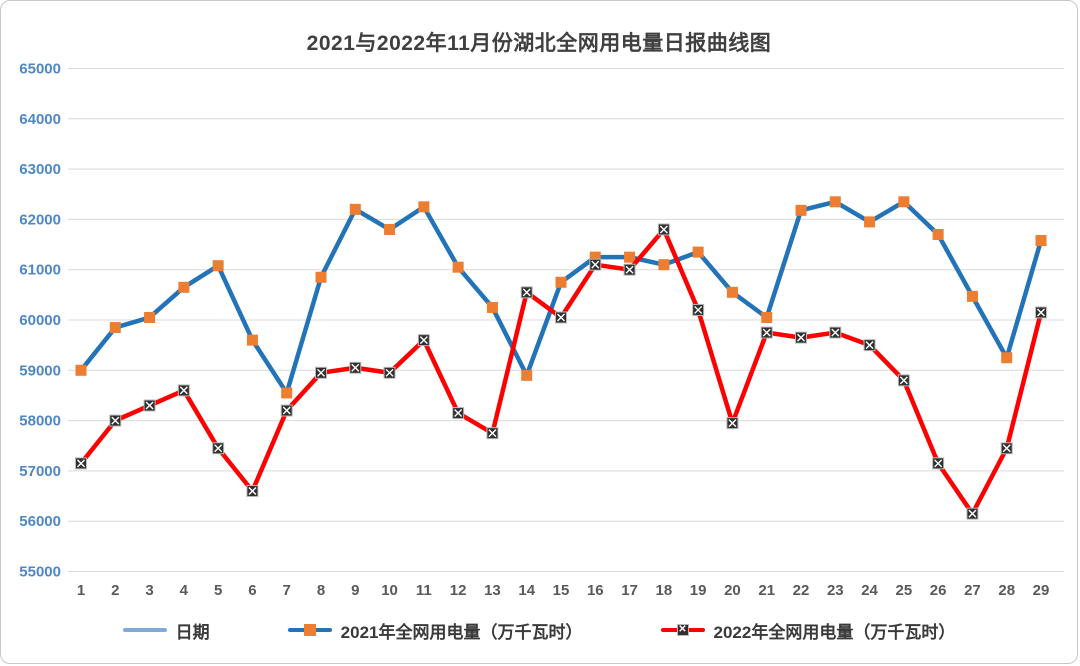 The image size is (1080, 666). Describe the element at coordinates (835, 590) in the screenshot. I see `x-tick-label: 23` at that location.